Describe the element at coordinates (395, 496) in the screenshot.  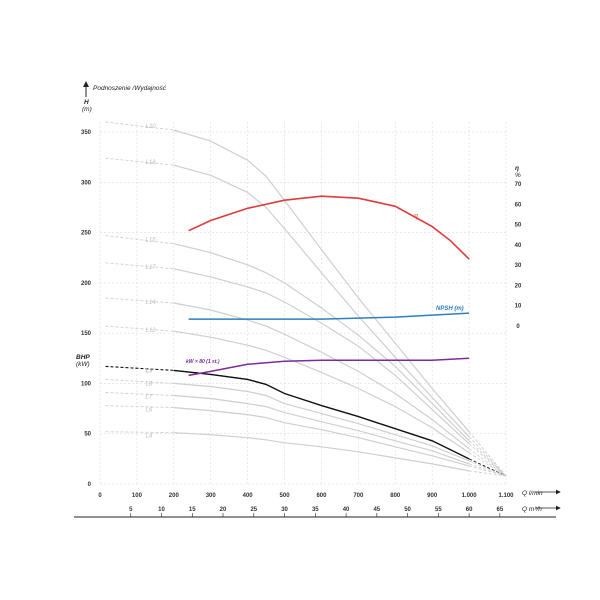
I see `x-top-tick: 800` at that location.